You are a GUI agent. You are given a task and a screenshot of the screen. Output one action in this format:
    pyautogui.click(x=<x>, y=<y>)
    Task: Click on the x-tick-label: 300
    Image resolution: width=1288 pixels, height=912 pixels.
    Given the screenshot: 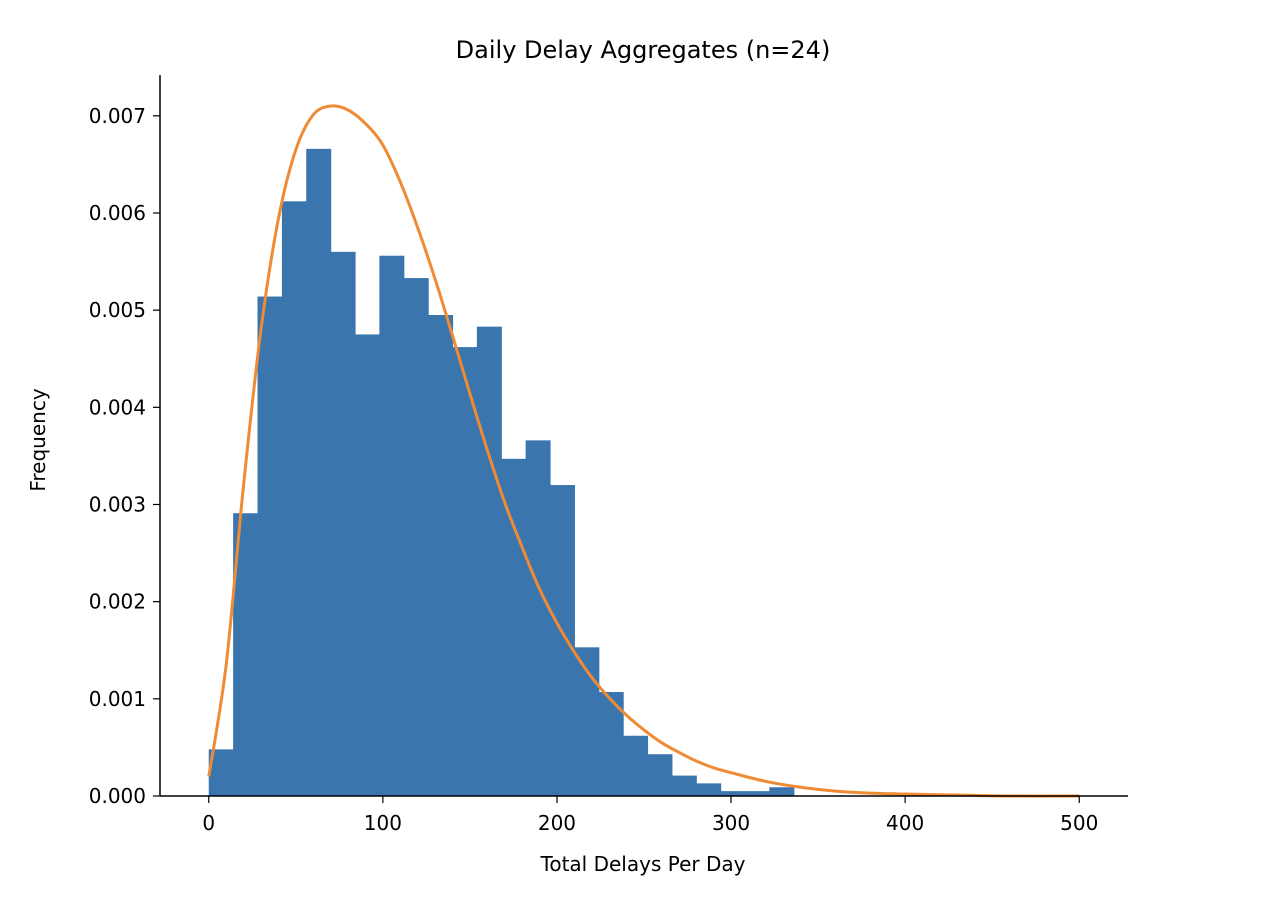 What is the action you would take?
    pyautogui.click(x=731, y=823)
    